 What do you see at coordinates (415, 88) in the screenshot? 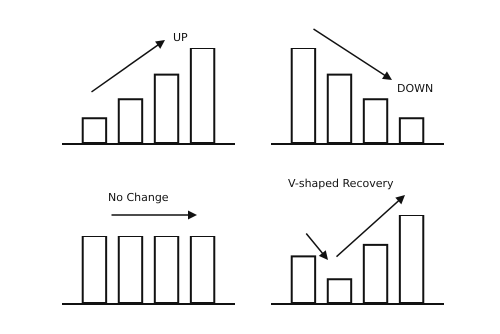
I see `annotation: DOWN` at bounding box center [415, 88].